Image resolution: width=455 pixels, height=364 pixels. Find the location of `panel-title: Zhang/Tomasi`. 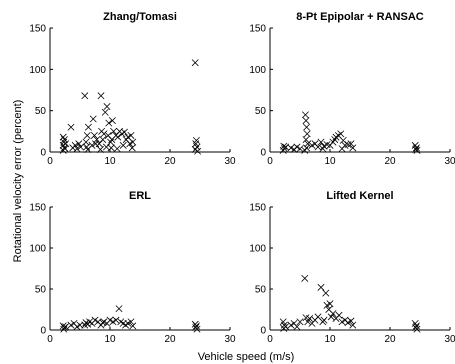

panel-title: Zhang/Tomasi is located at coordinates (140, 17).